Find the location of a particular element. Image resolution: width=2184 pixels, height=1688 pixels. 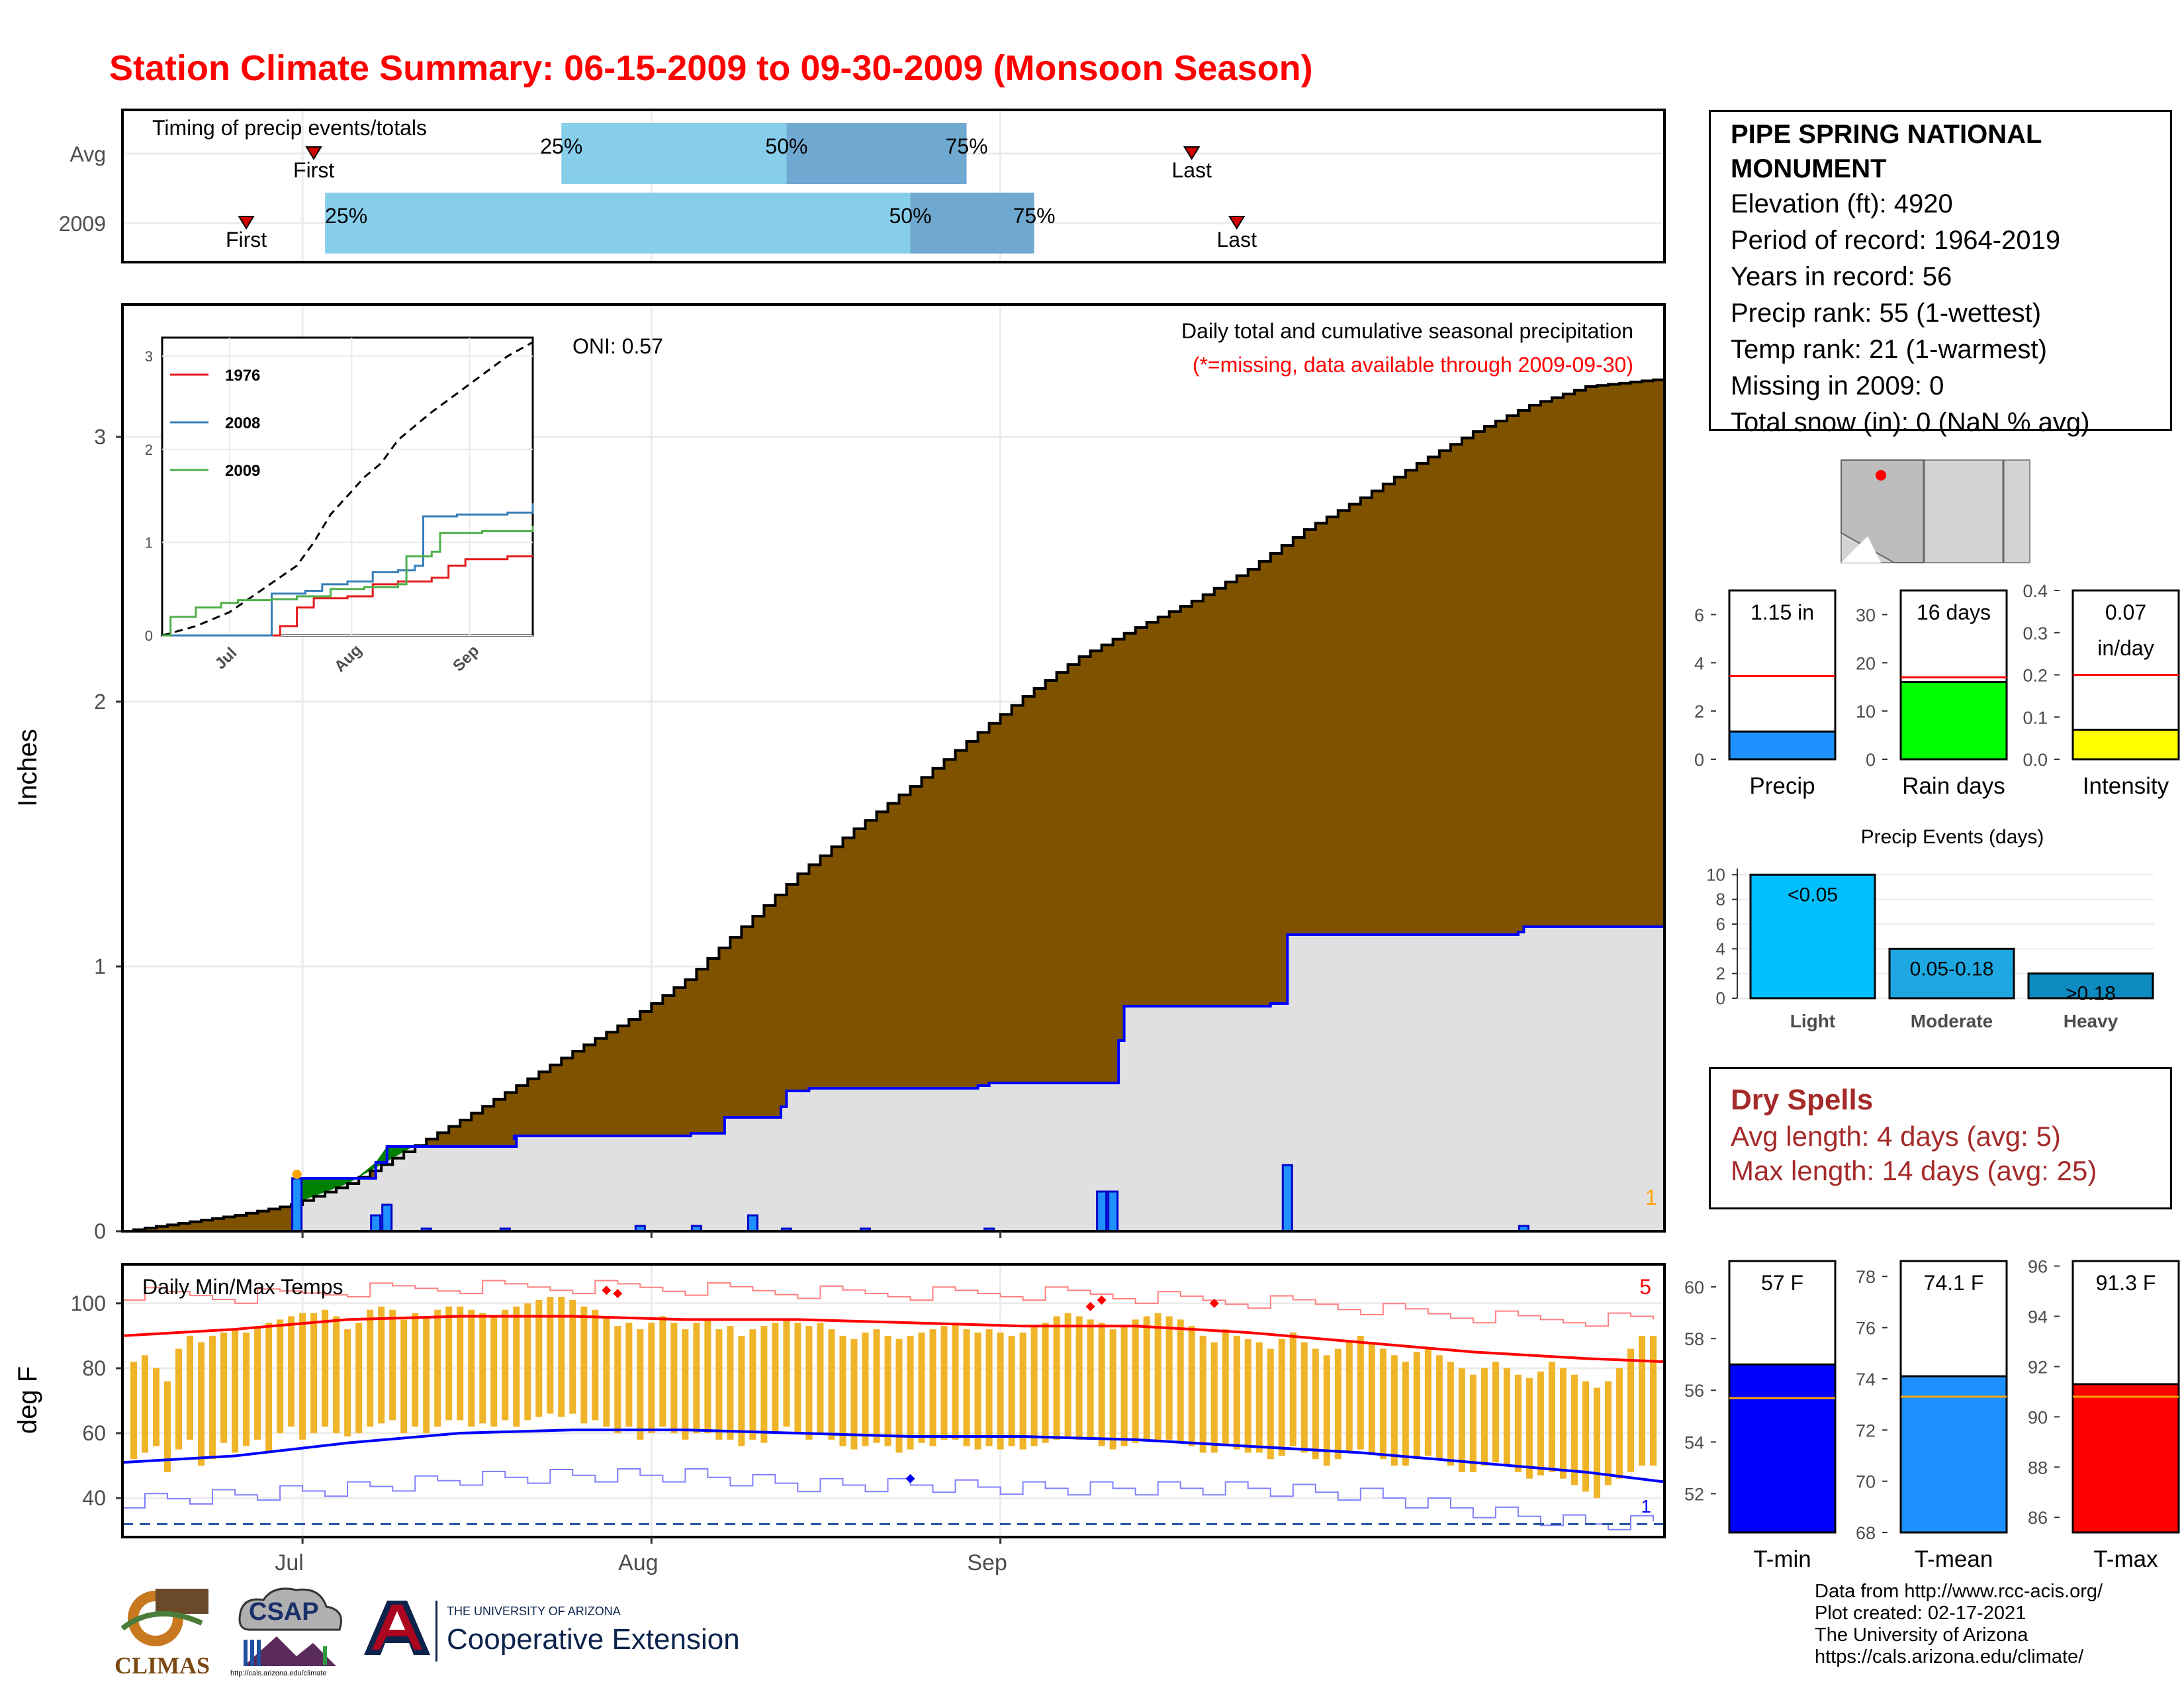

events-ytick-label: 6 is located at coordinates (1720, 924).